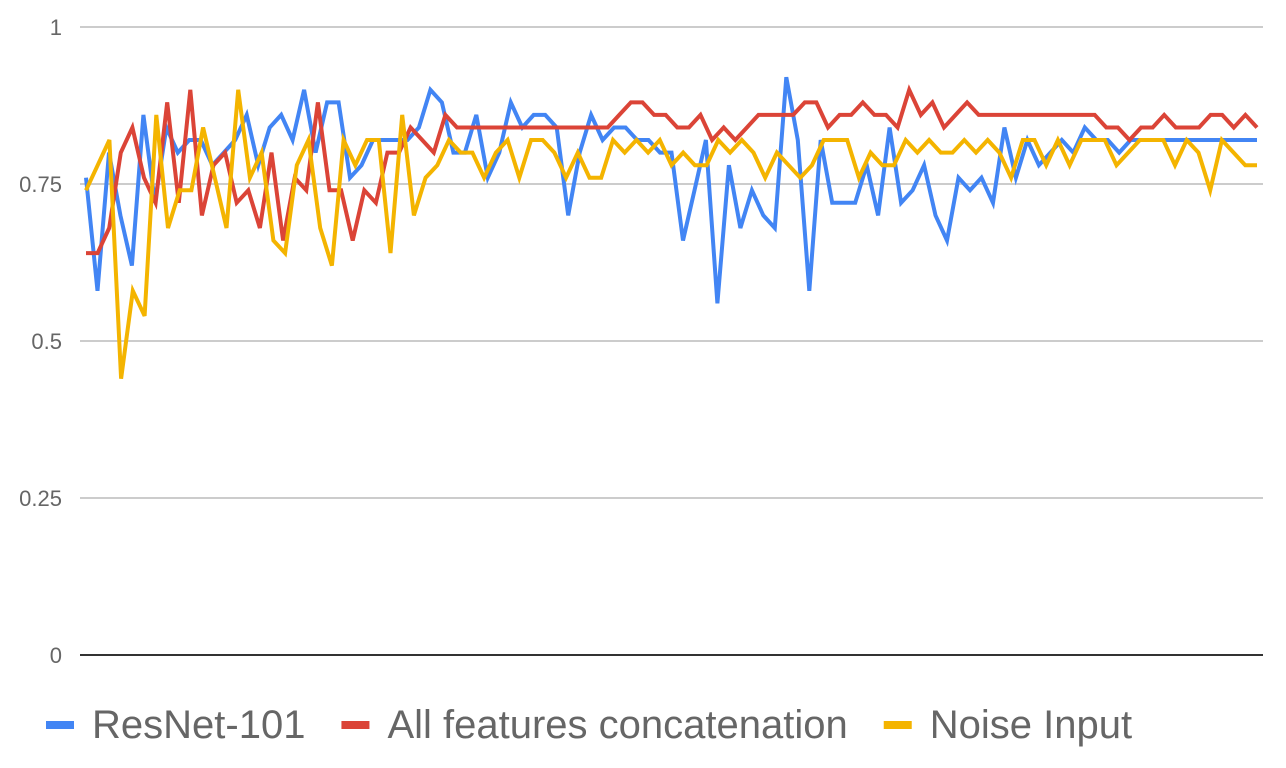  Describe the element at coordinates (40, 498) in the screenshot. I see `y-tick-label: 0.25` at that location.